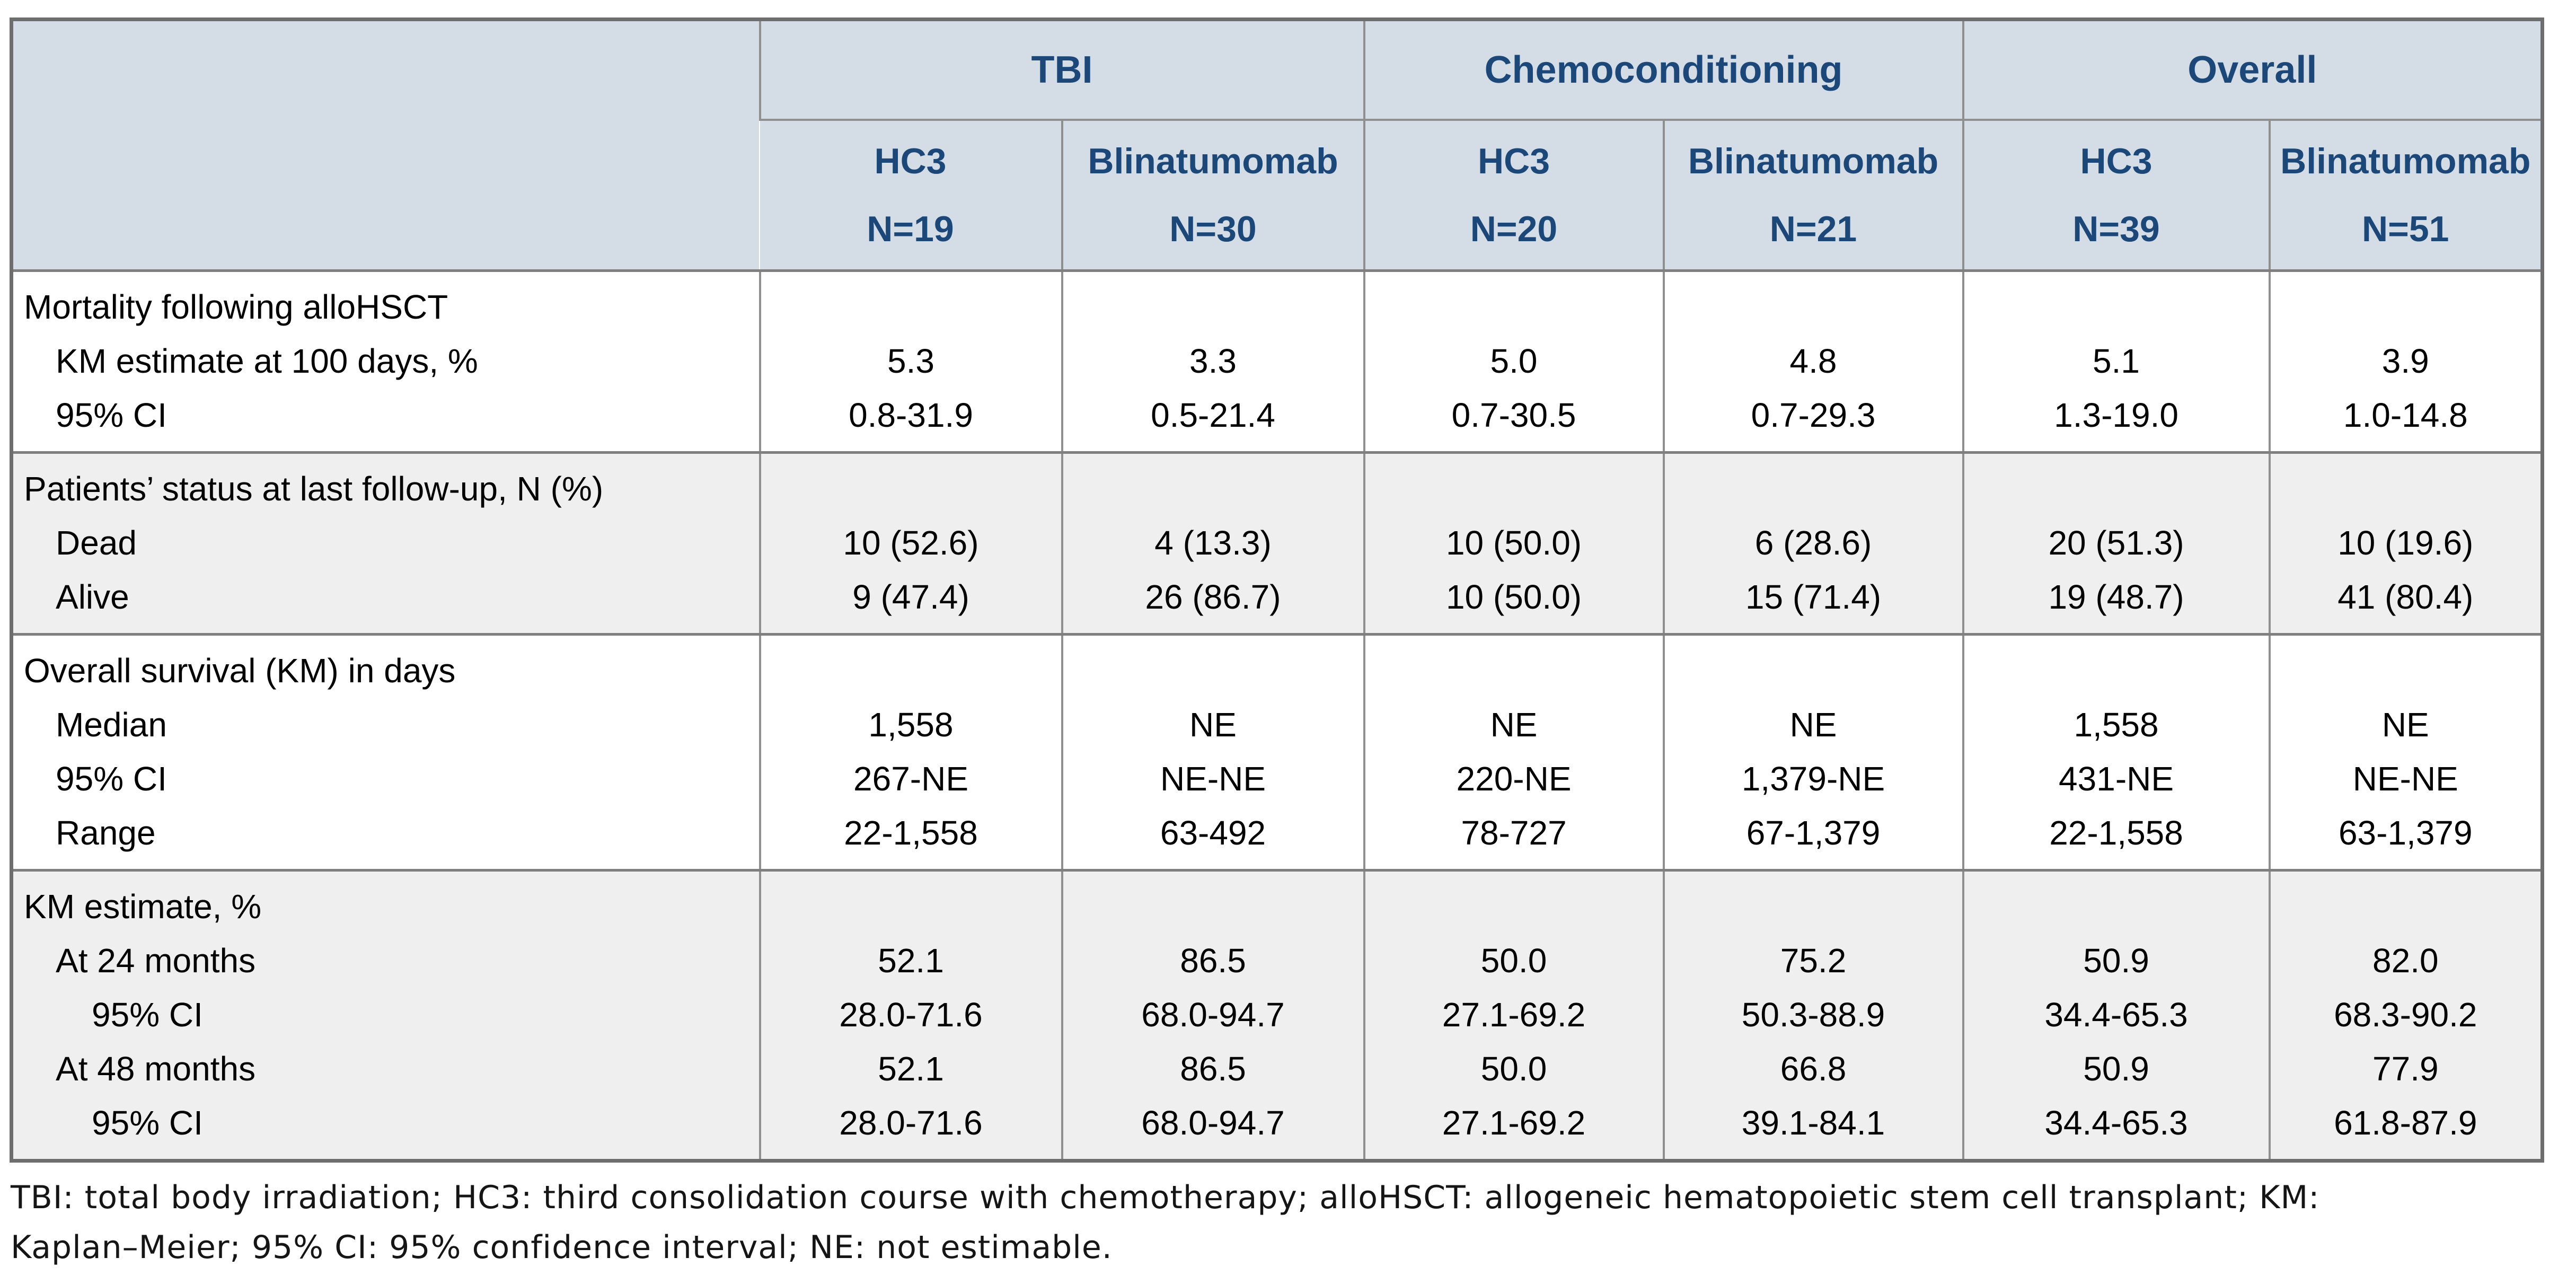 This screenshot has height=1275, width=2576. Describe the element at coordinates (1514, 229) in the screenshot. I see `column-n: N=20` at that location.